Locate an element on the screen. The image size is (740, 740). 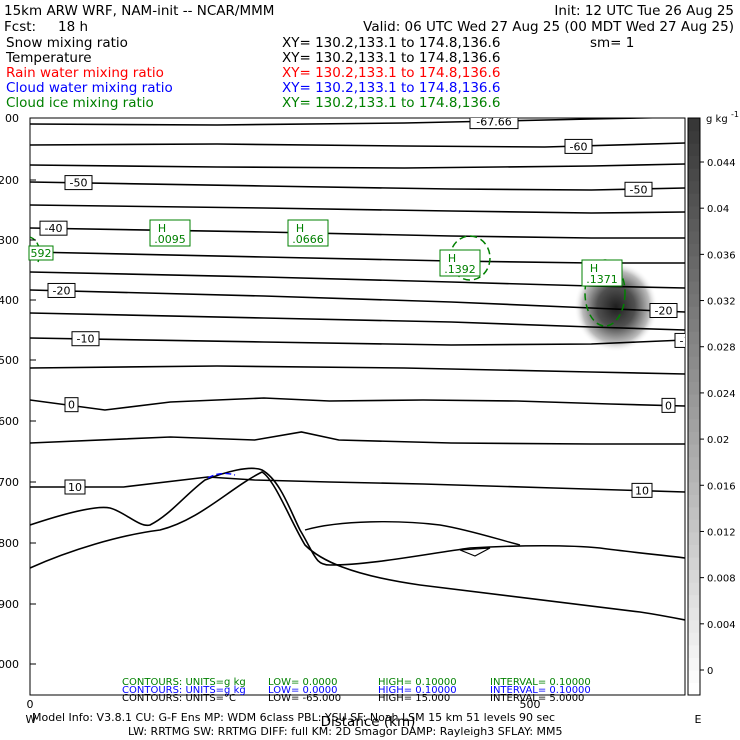
colorbar-tick-label: 0.04 is located at coordinates (718, 209).